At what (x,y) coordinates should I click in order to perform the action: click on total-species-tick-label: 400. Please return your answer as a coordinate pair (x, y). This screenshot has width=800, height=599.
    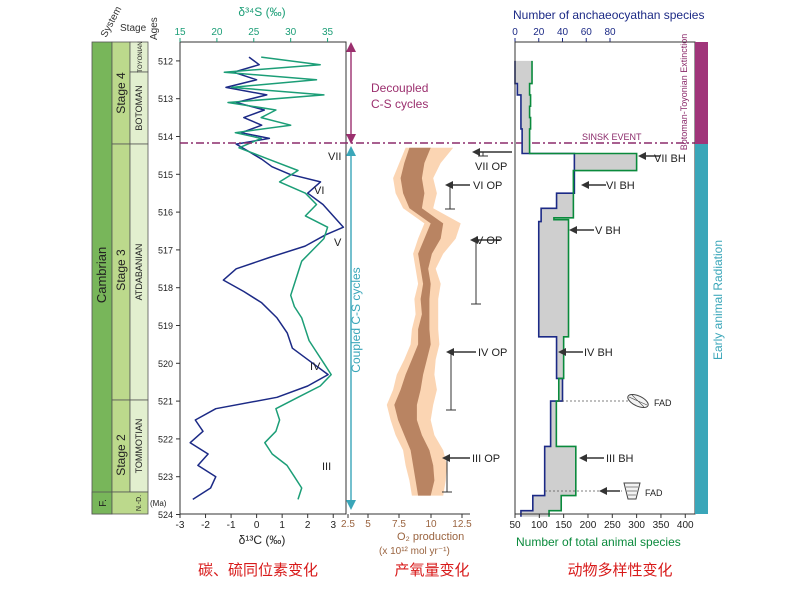
    Looking at the image, I should click on (685, 525).